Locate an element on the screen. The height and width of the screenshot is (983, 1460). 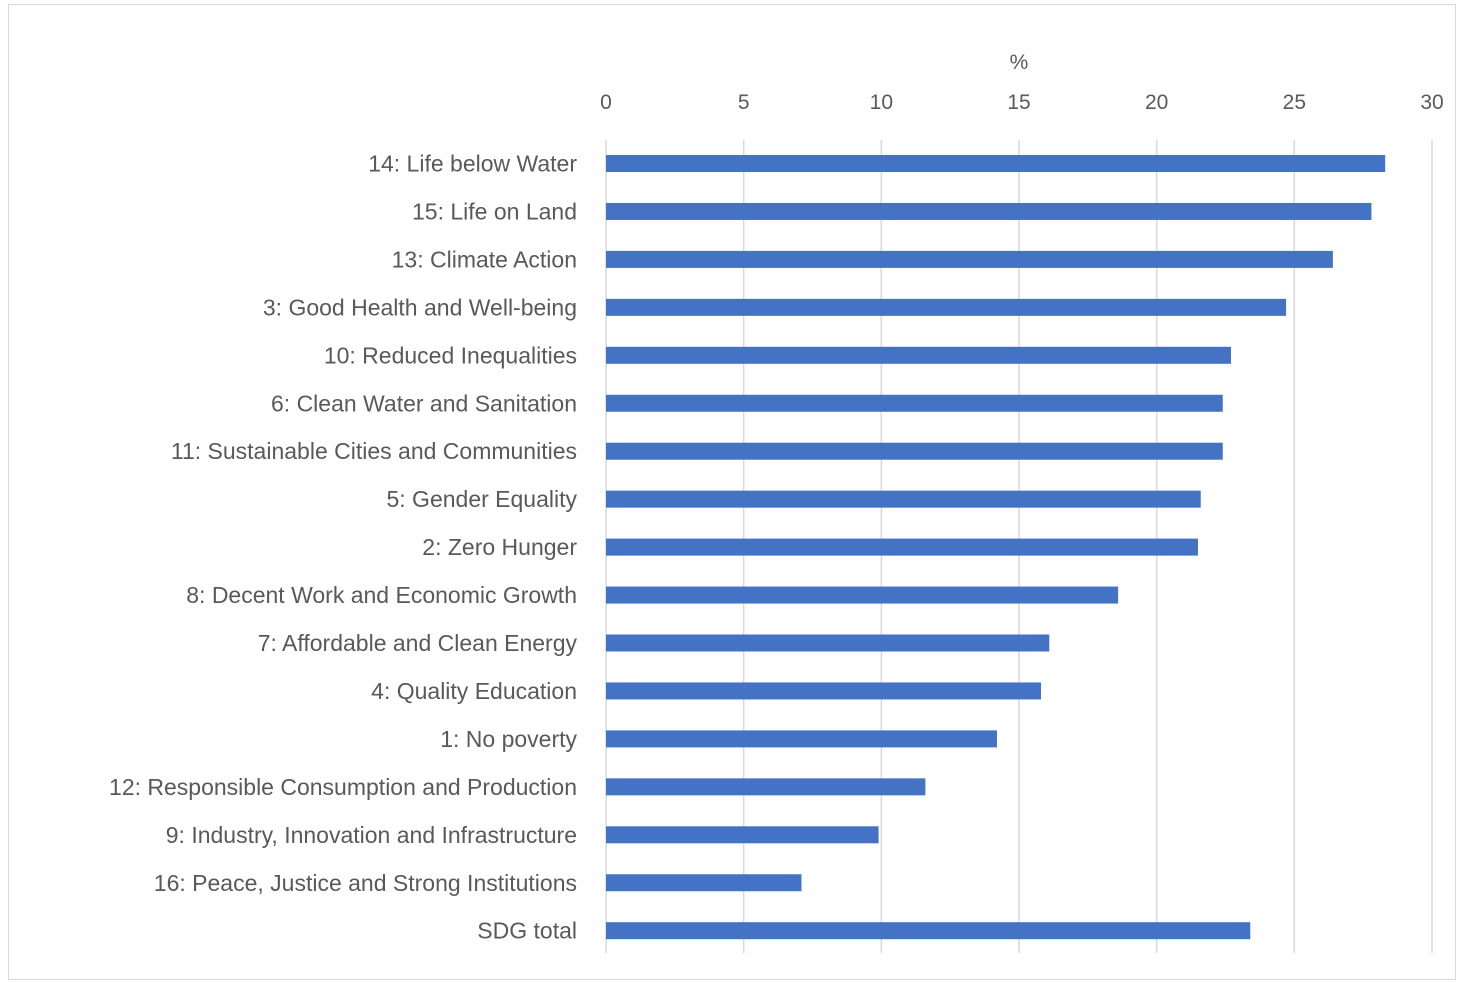
category-label: 14: Life below Water is located at coordinates (472, 164).